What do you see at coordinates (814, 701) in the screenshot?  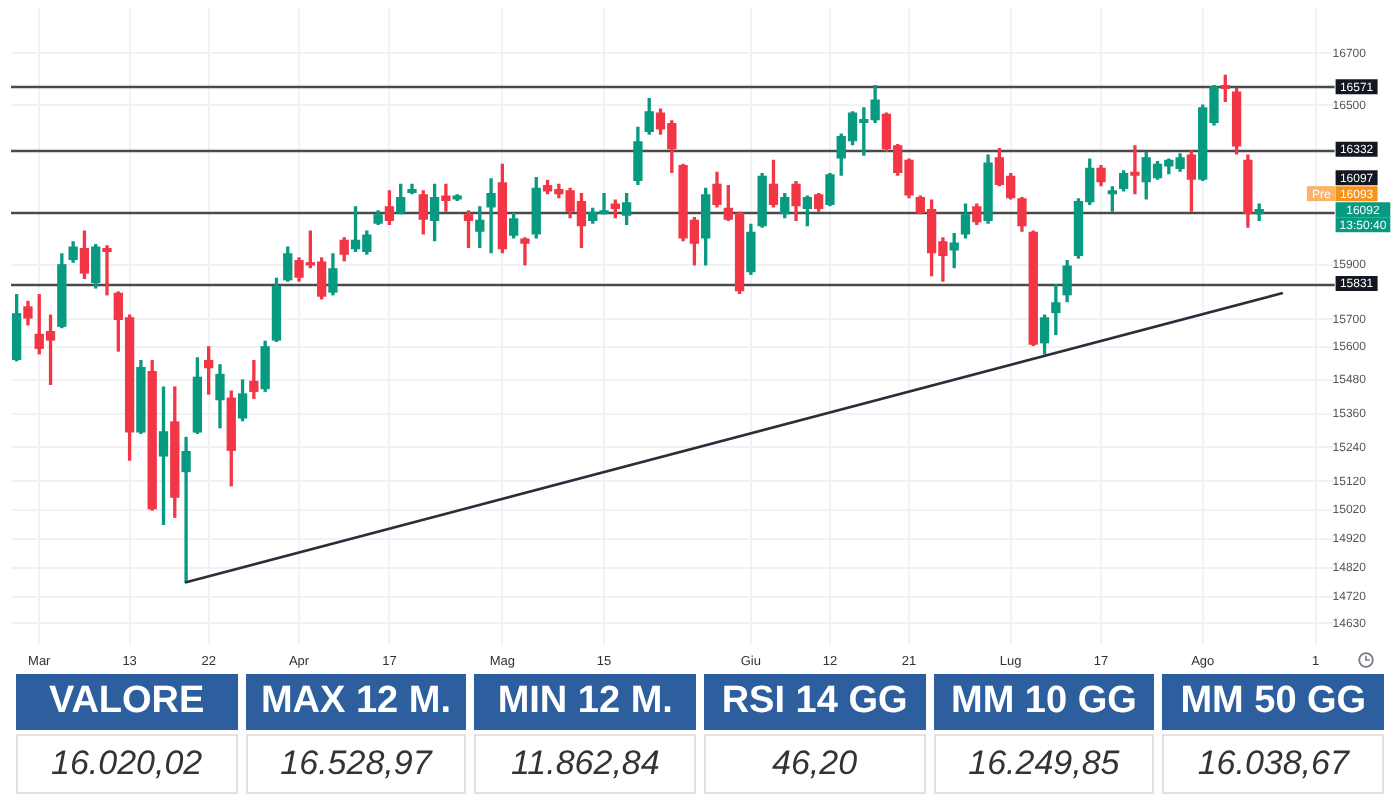 I see `category-label: RSI 14 GG` at bounding box center [814, 701].